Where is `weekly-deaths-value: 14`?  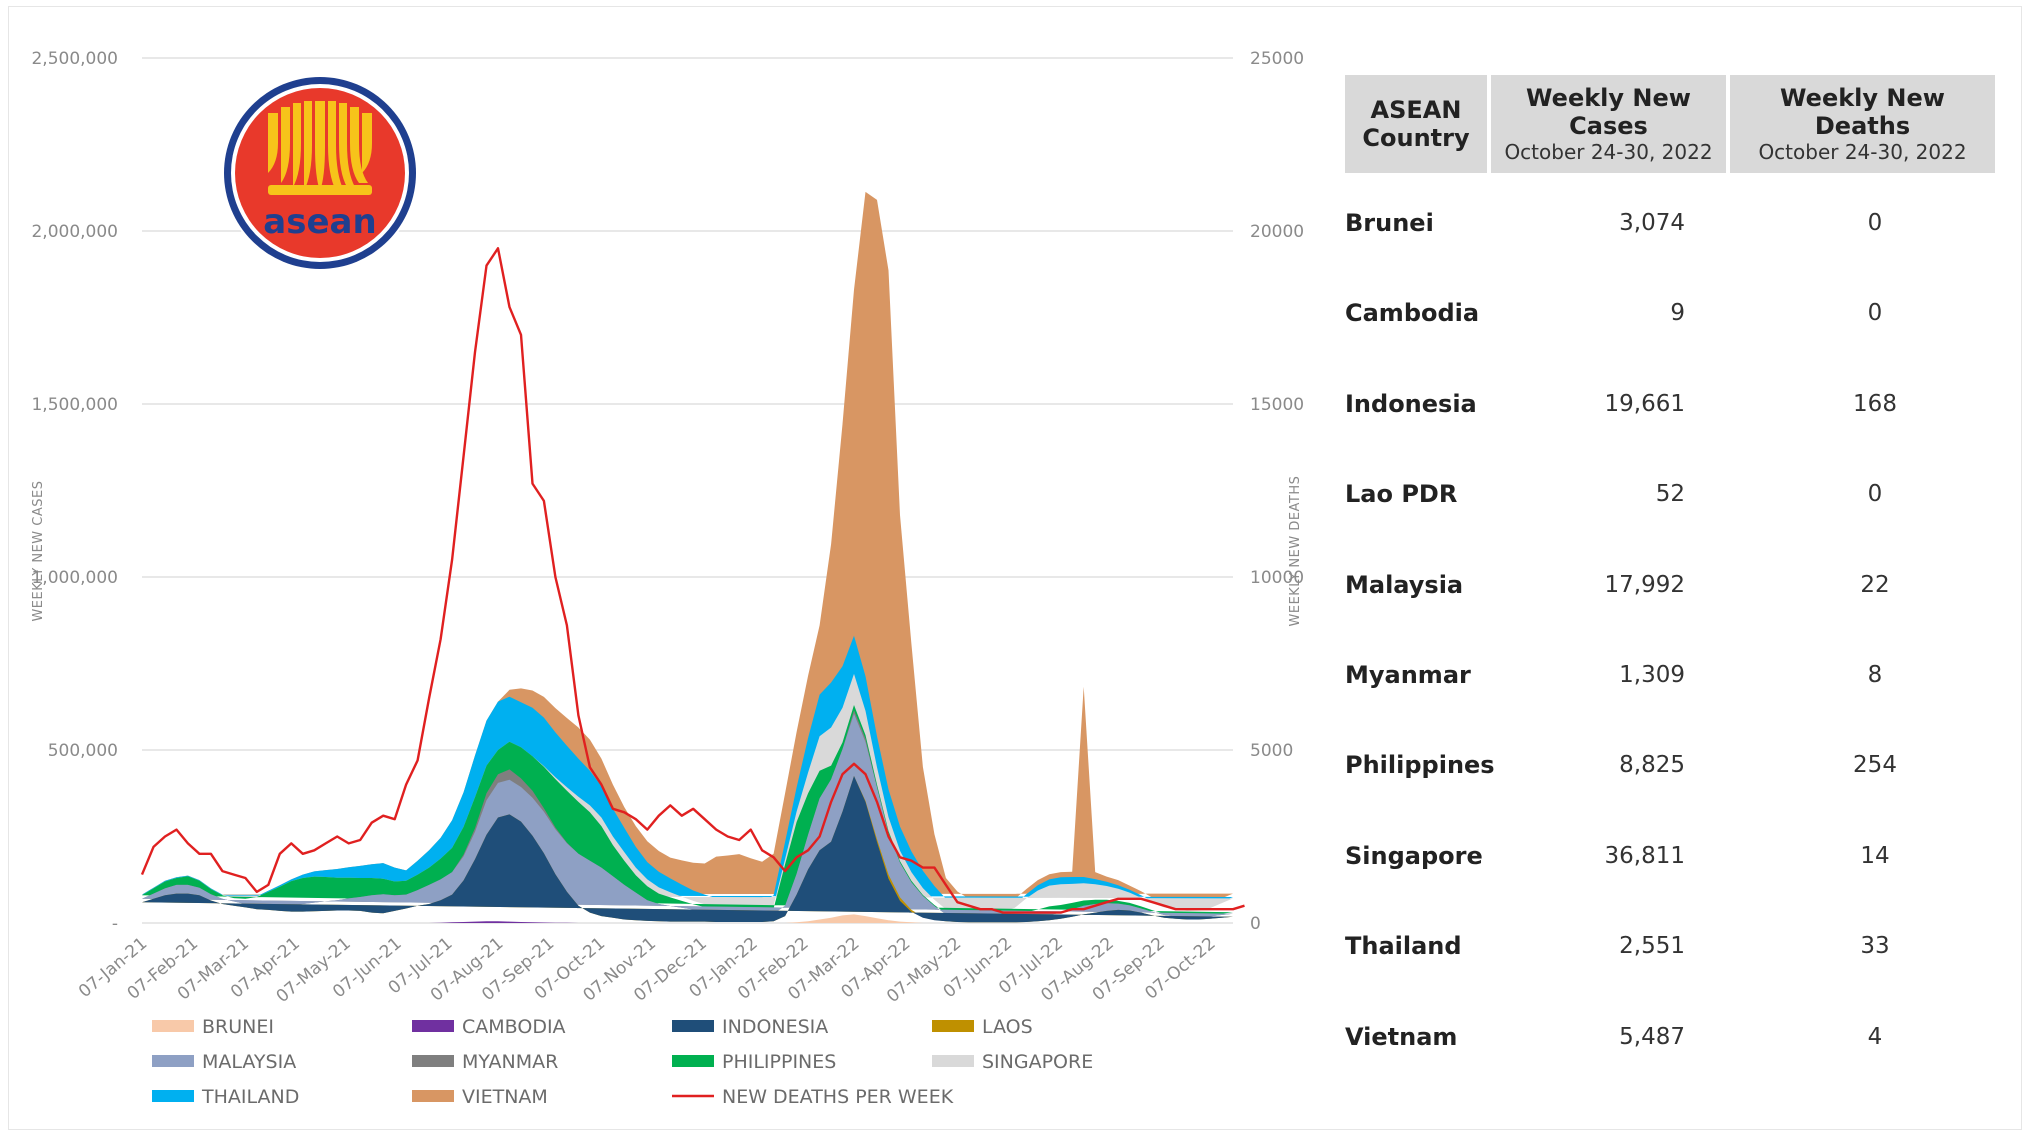
weekly-deaths-value: 14 is located at coordinates (1875, 855).